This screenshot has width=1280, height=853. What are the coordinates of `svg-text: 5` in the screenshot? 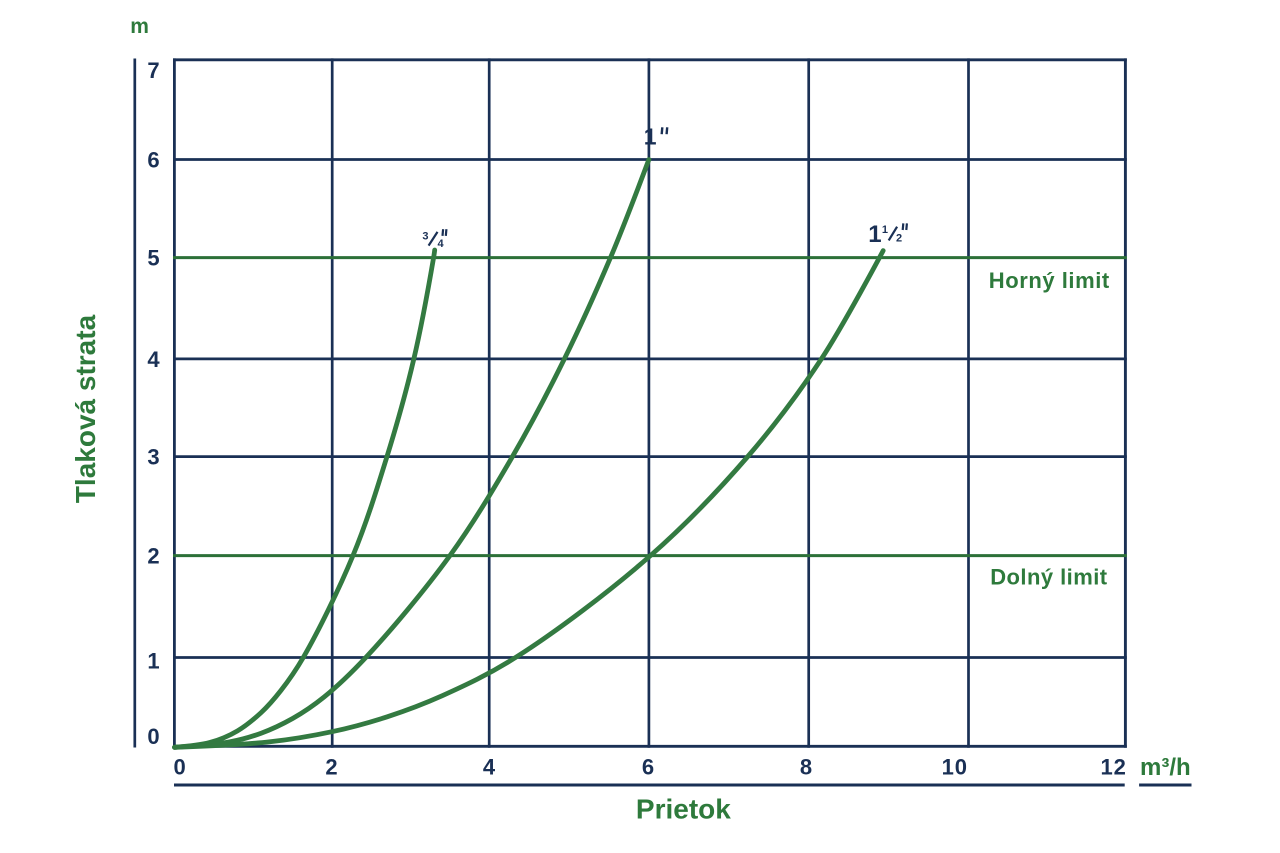 It's located at (153, 257).